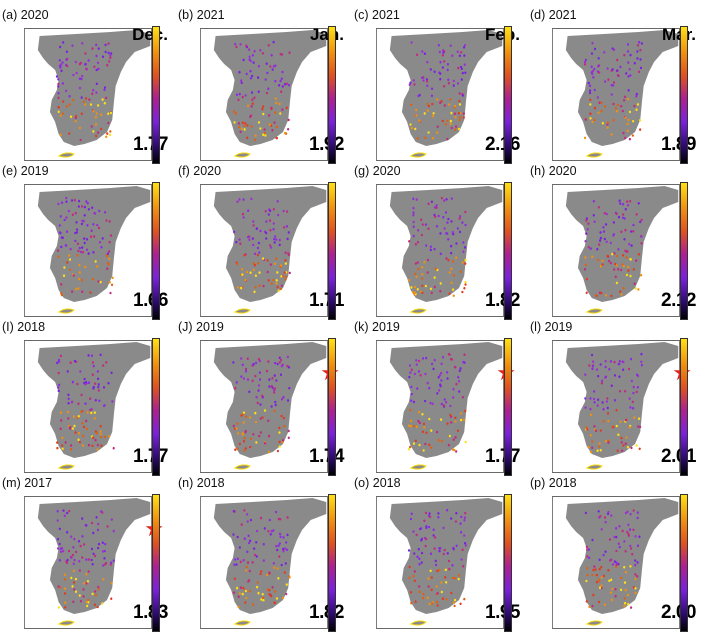 The image size is (723, 634). What do you see at coordinates (616, 562) in the screenshot?
I see `map-svg` at bounding box center [616, 562].